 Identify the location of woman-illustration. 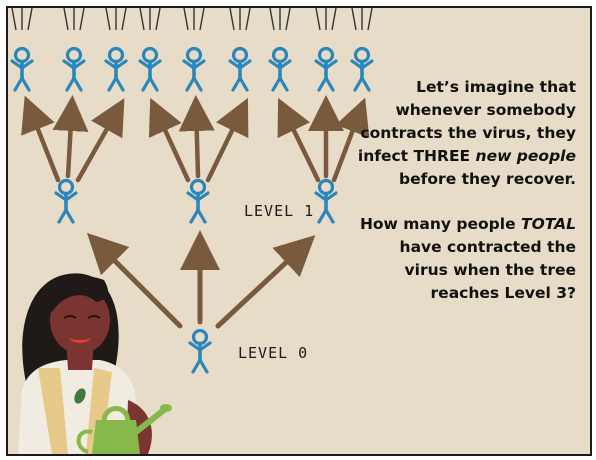
(95, 363).